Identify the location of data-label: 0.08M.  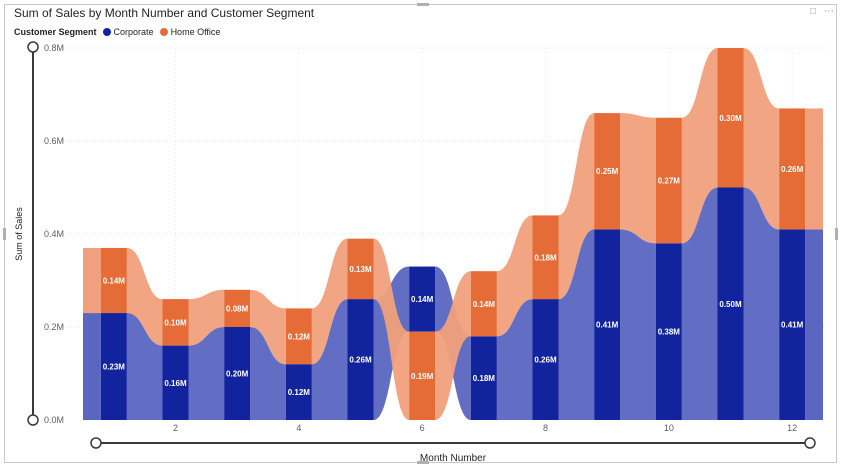
(237, 308).